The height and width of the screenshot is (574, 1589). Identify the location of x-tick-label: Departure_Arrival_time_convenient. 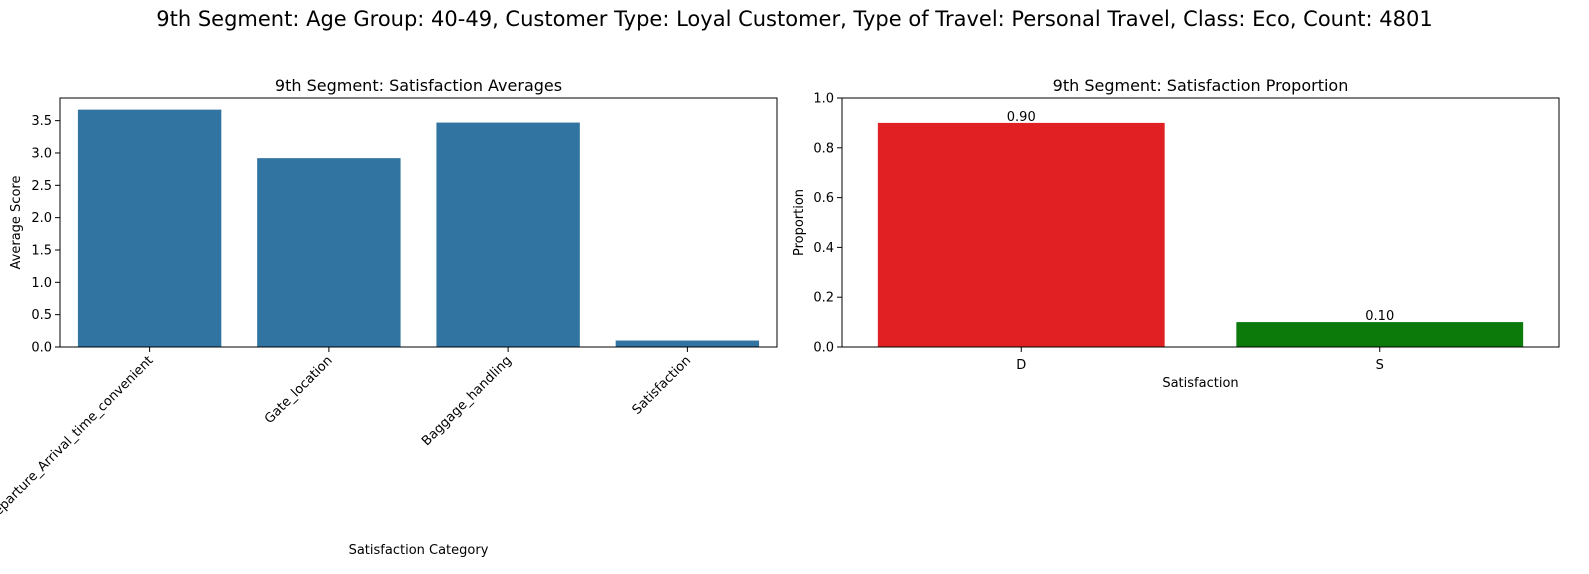
(78, 439).